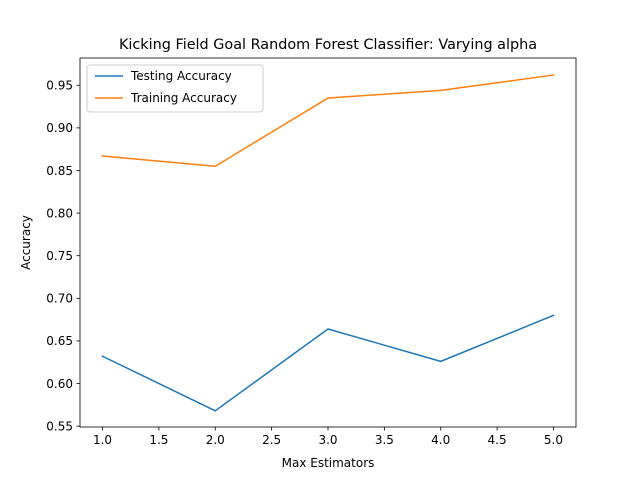 The image size is (640, 480). Describe the element at coordinates (384, 440) in the screenshot. I see `x-tick-label: 3.5` at that location.